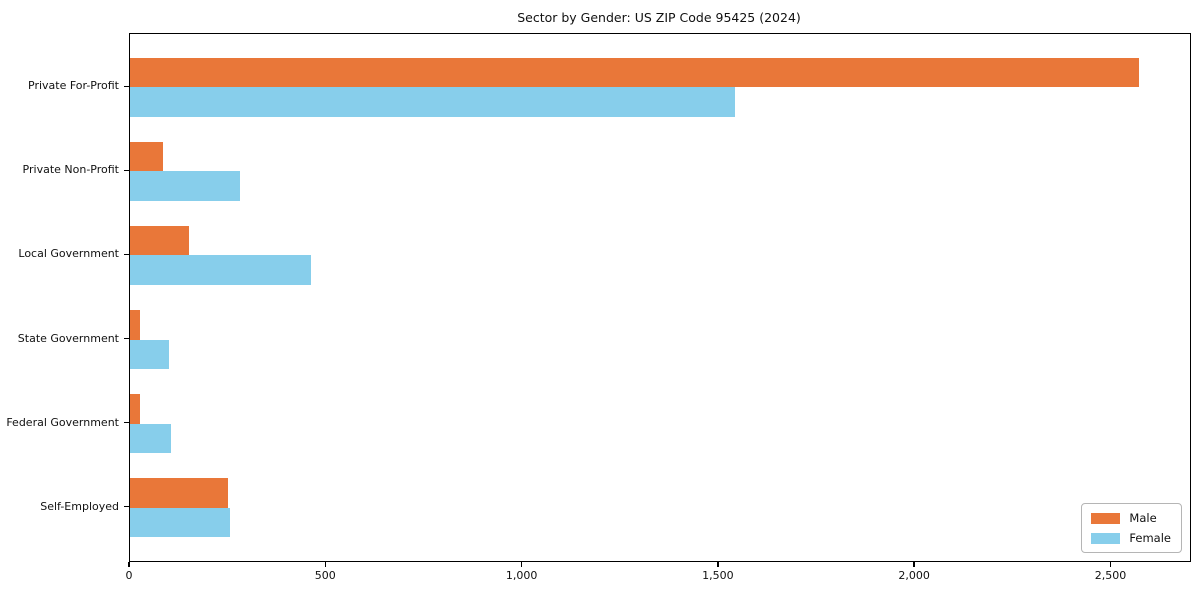  Describe the element at coordinates (129, 575) in the screenshot. I see `x-tick-label-0: 0` at that location.